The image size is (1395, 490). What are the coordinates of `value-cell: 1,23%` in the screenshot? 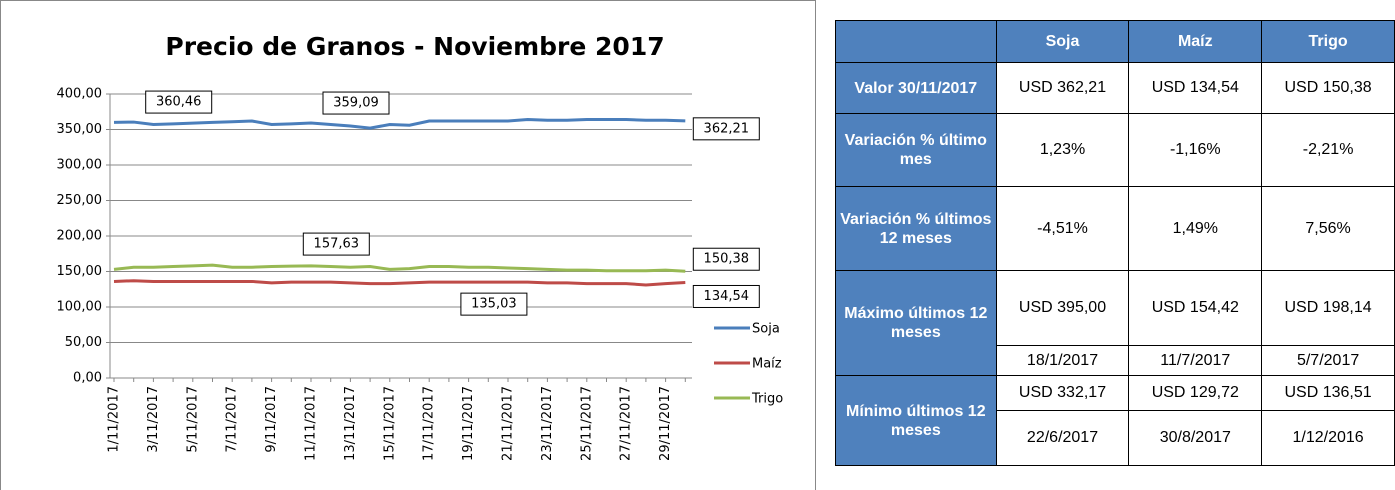 It's located at (1062, 150).